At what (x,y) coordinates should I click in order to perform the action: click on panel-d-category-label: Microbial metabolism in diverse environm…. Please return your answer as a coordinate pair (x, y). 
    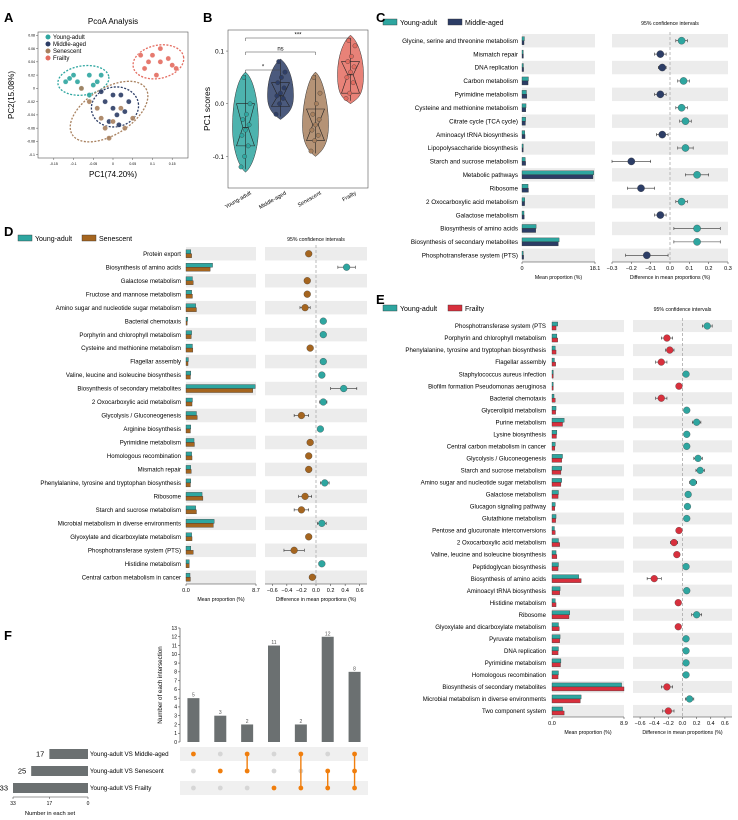
    Looking at the image, I should click on (119, 523).